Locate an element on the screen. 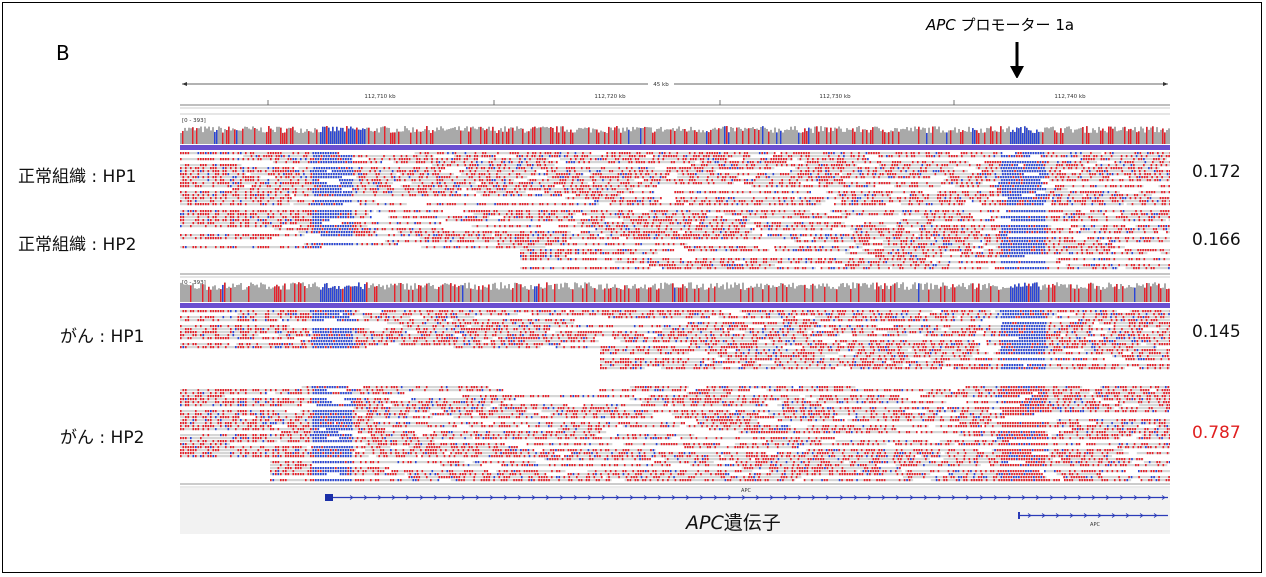 The image size is (1266, 577). separator-bar-cancer is located at coordinates (675, 305).